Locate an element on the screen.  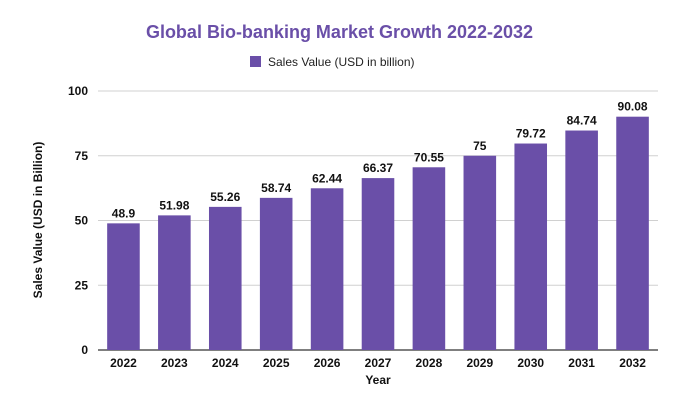
x-tick-label: 2029 is located at coordinates (479, 363).